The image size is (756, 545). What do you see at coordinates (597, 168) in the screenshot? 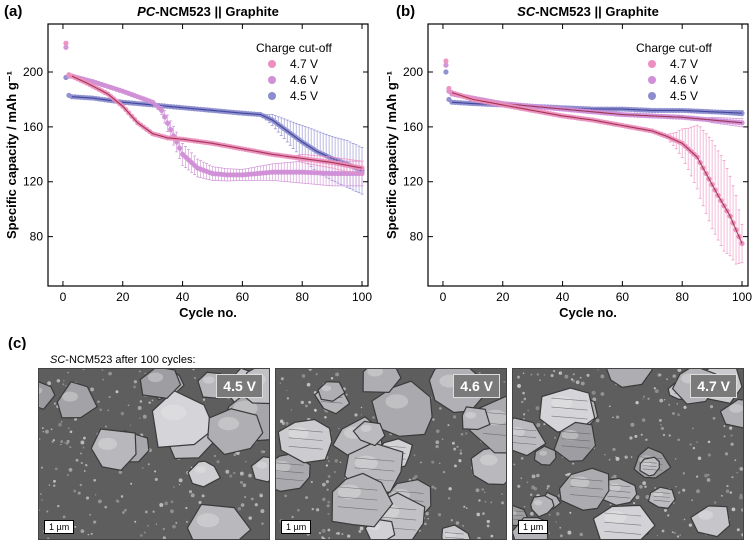
I see `trend-line` at bounding box center [597, 168].